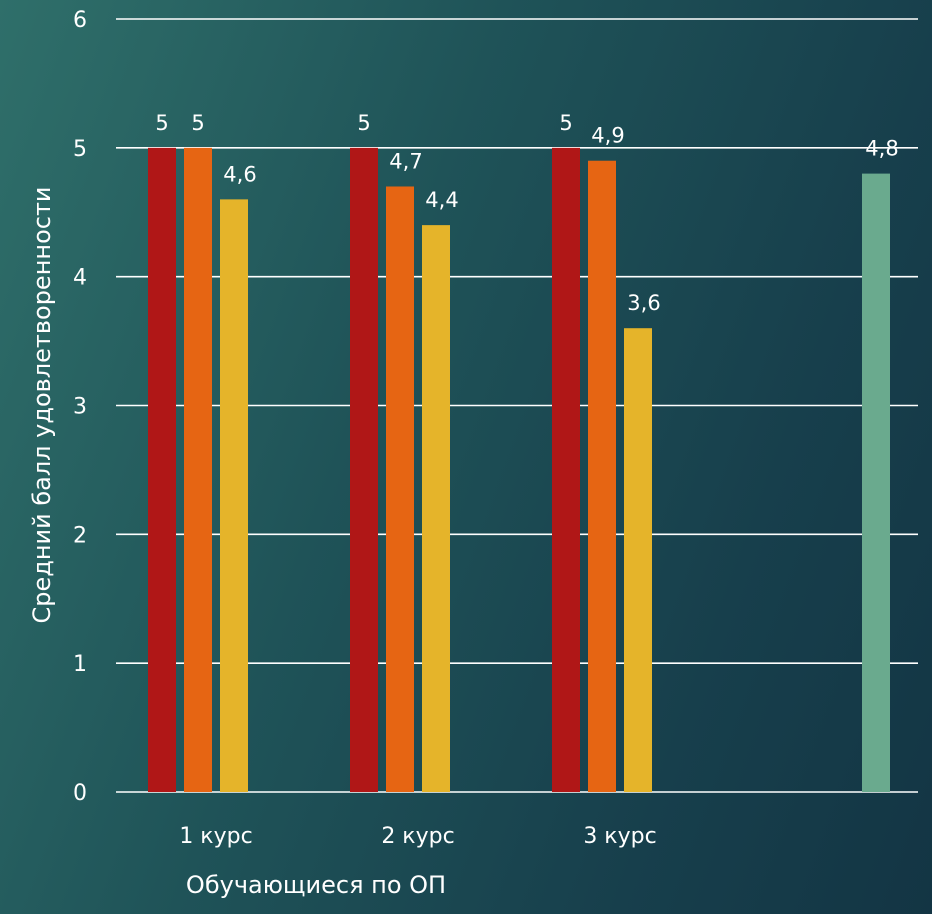  What do you see at coordinates (643, 303) in the screenshot?
I see `data-label: 3,6` at bounding box center [643, 303].